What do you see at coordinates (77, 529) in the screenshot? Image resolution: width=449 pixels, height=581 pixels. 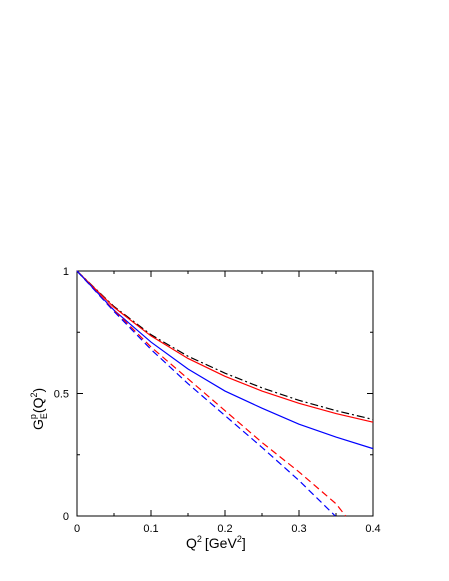 I see `x-tick-label: 0` at bounding box center [77, 529].